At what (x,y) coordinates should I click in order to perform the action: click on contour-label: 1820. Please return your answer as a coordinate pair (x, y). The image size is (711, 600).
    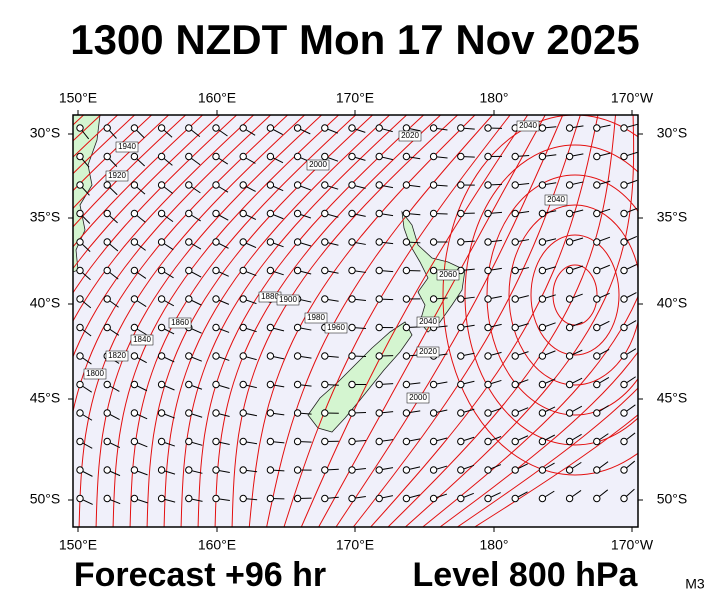
    Looking at the image, I should click on (117, 355).